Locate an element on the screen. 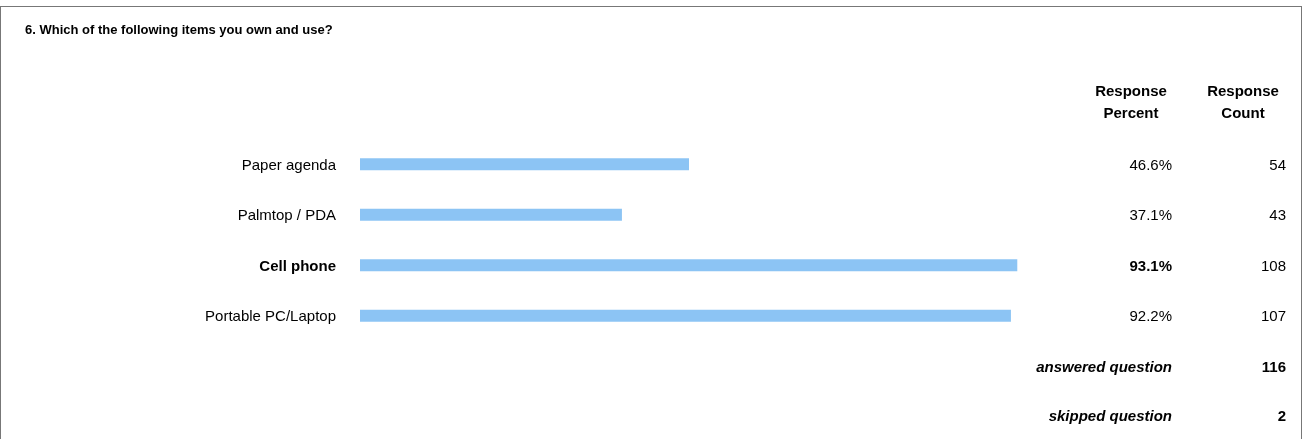 The width and height of the screenshot is (1302, 439). text: Response Percent is located at coordinates (1131, 101).